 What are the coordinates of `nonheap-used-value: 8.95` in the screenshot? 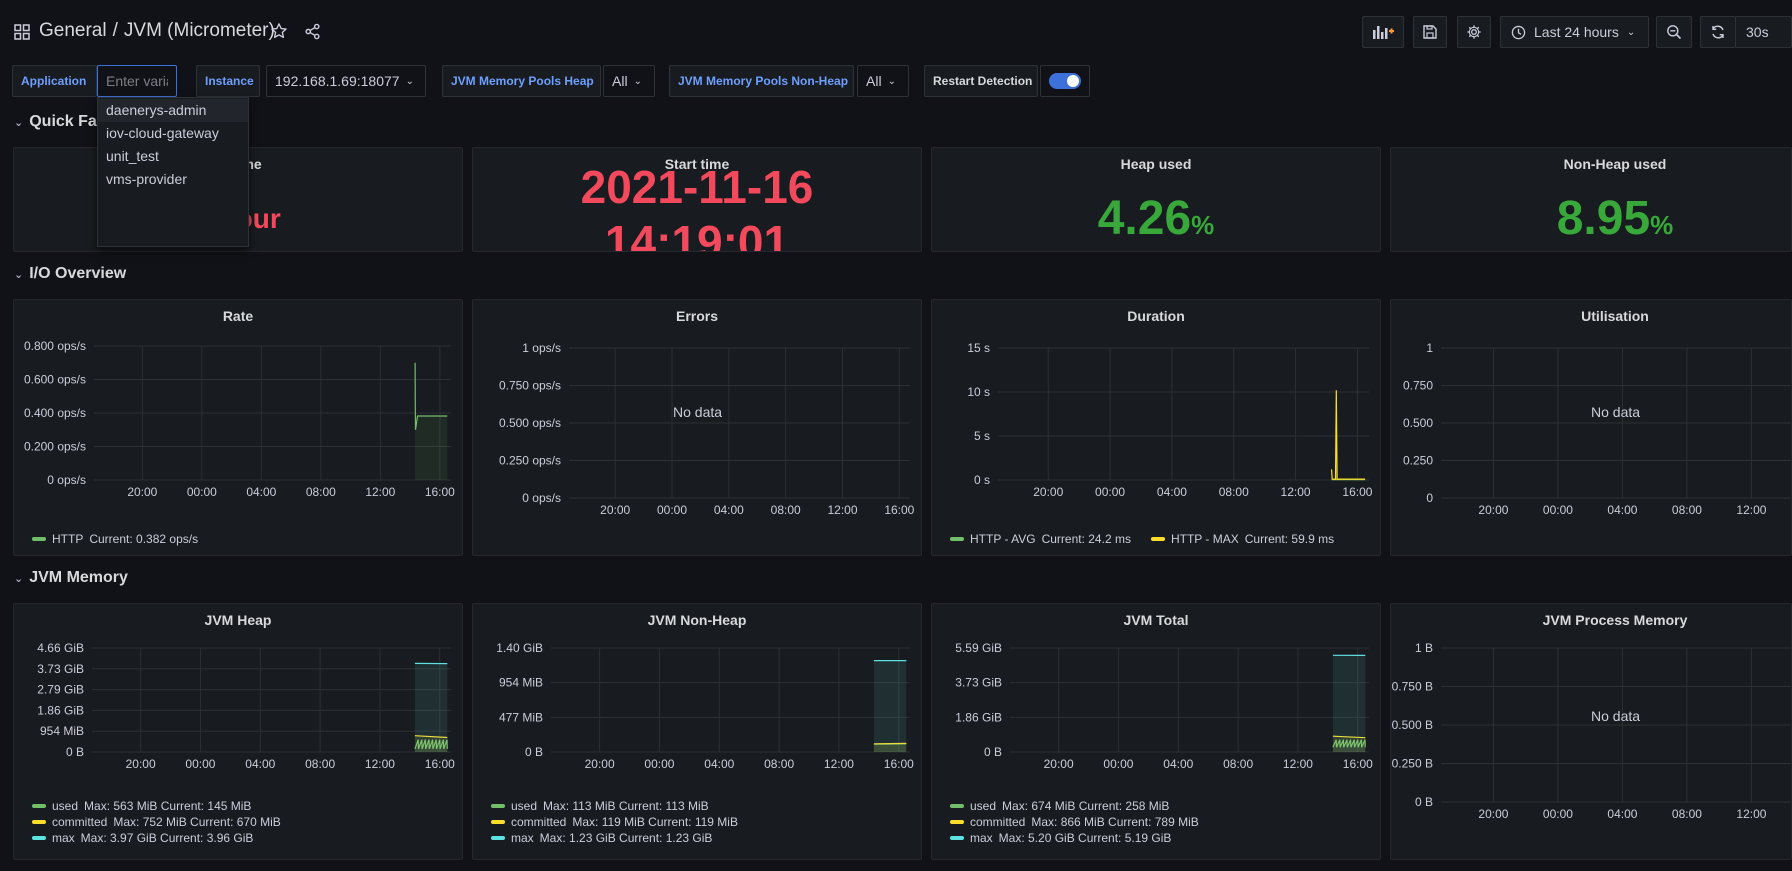 It's located at (1603, 218).